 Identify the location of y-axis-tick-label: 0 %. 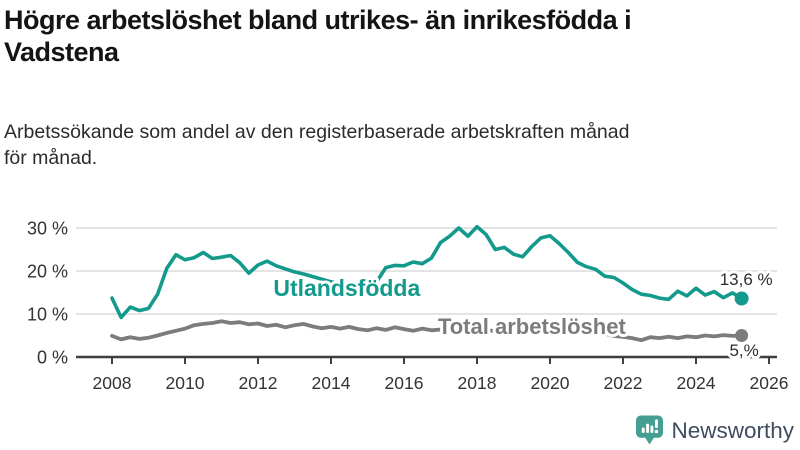
(52, 358).